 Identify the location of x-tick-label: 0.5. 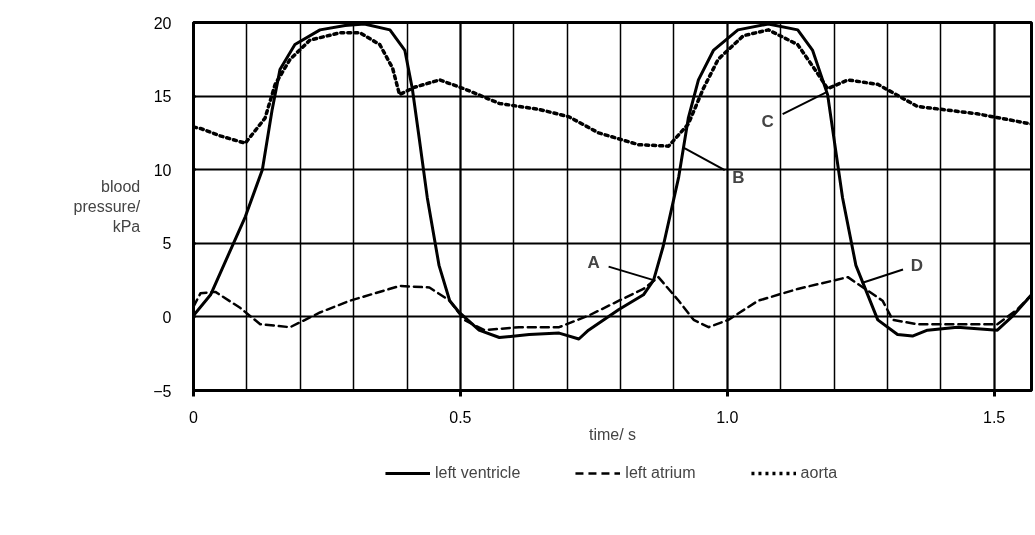
(460, 417).